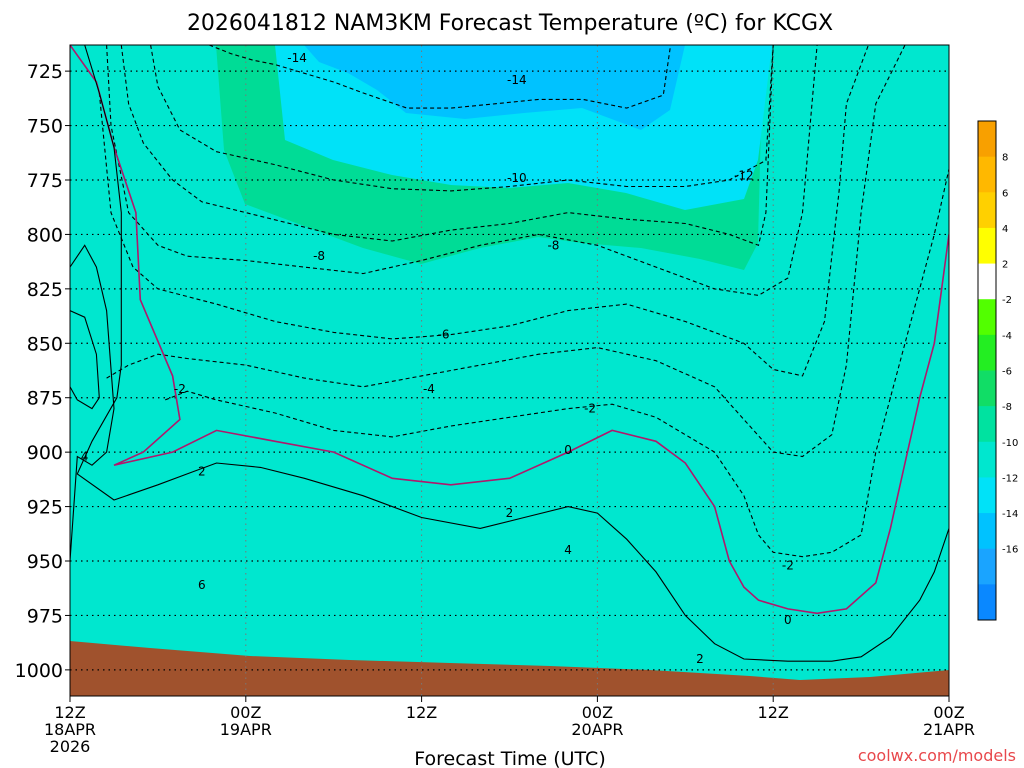  I want to click on y-tick-label: 775, so click(45, 181).